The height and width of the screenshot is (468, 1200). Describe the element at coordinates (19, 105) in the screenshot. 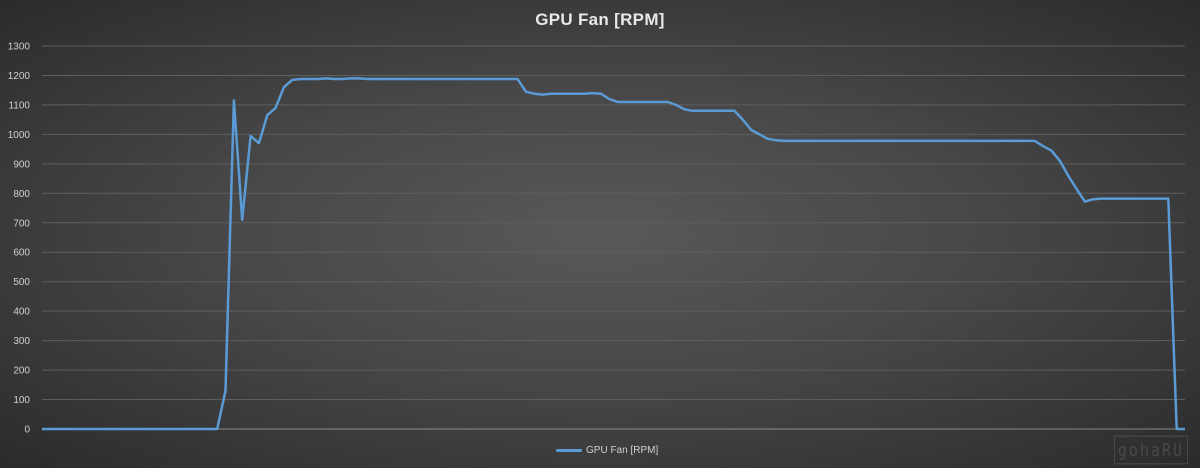

I see `y-tick-label: 1100` at that location.